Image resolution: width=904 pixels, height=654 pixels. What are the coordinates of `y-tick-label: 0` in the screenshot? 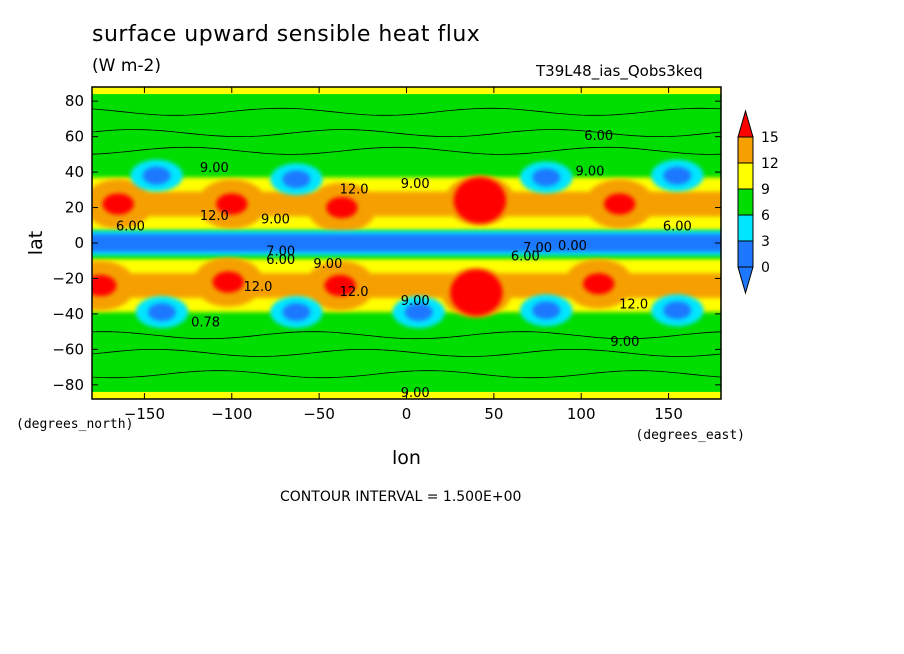 It's located at (79, 243).